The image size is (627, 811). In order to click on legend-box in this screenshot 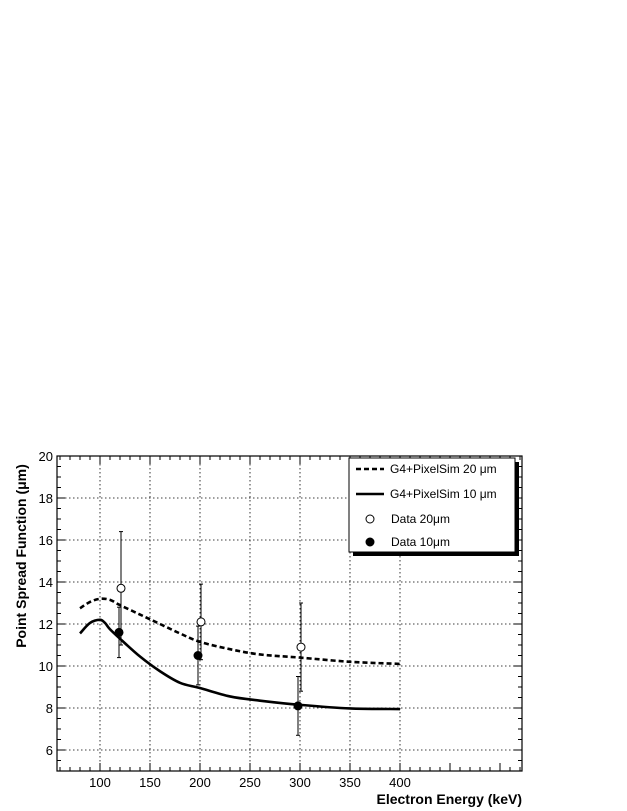, I will do `click(432, 505)`.